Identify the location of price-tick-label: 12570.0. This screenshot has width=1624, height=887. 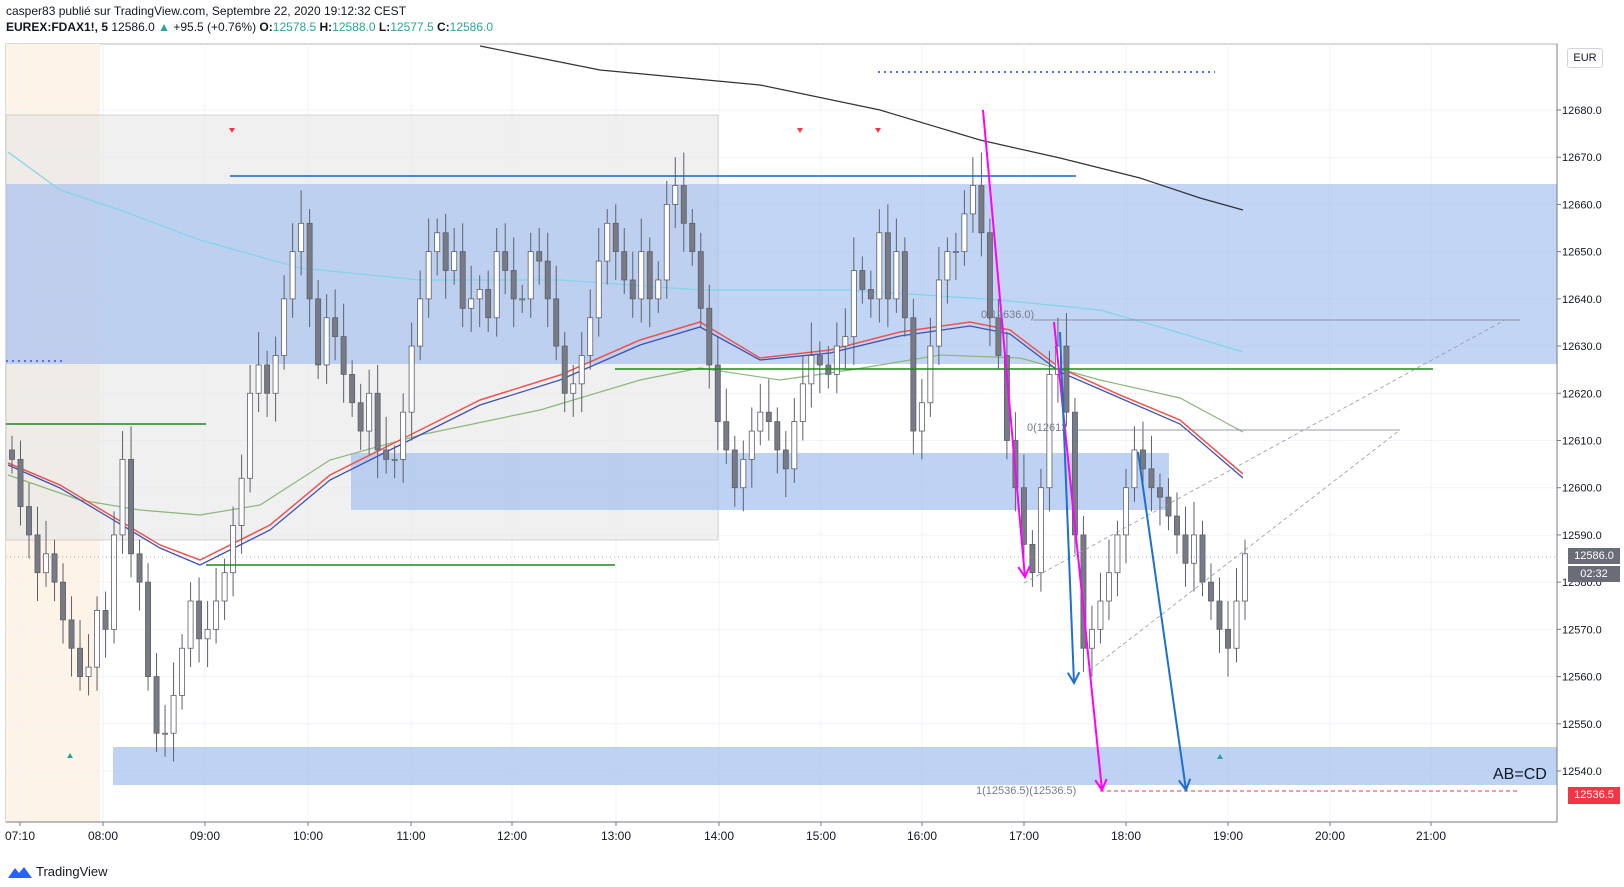
(1582, 630).